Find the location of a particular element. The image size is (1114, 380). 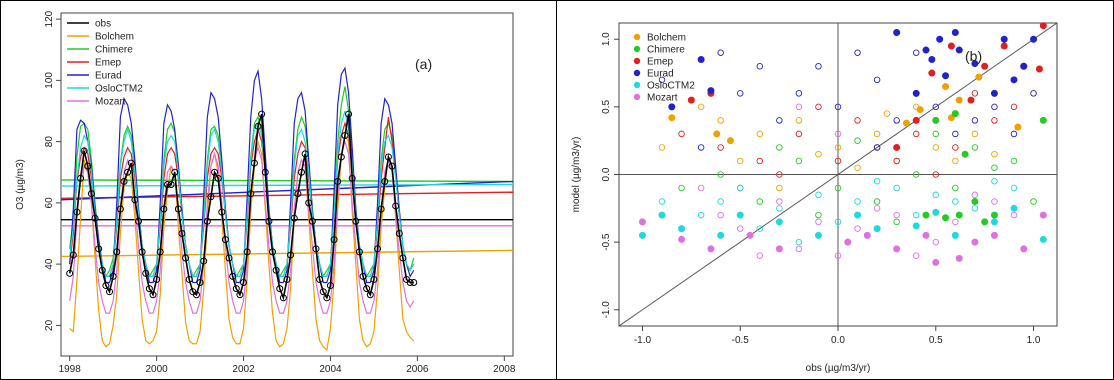

y-tick-label-b: 0.0 is located at coordinates (606, 174).